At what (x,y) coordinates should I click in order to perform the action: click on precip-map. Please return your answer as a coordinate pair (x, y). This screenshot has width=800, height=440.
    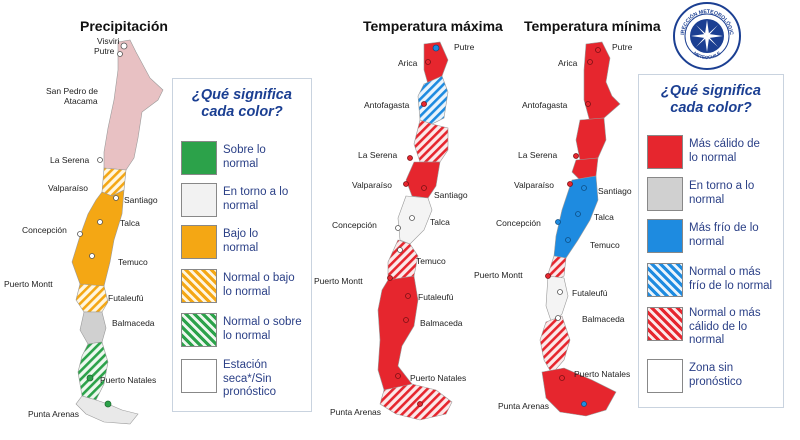
    Looking at the image, I should click on (117, 232).